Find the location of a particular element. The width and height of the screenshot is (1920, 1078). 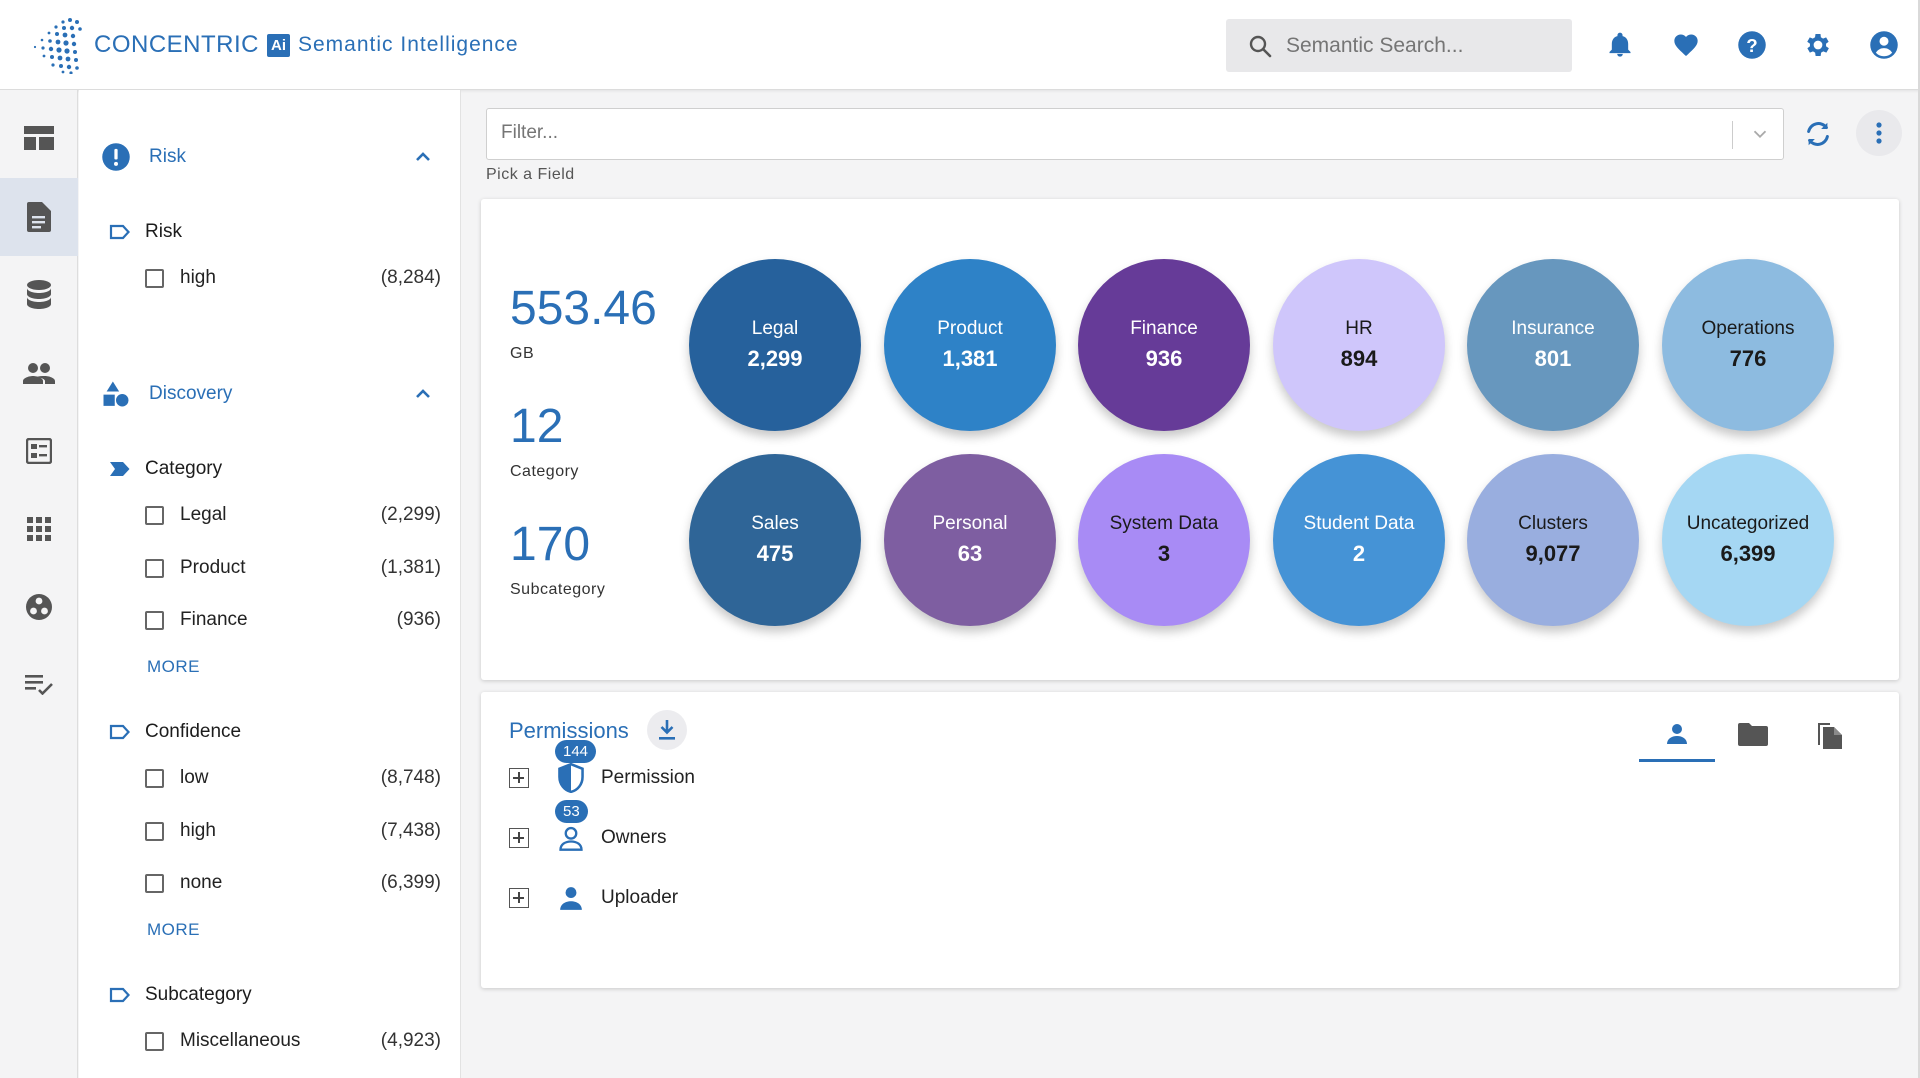

confidence-group-header: Confidence is located at coordinates (175, 732).